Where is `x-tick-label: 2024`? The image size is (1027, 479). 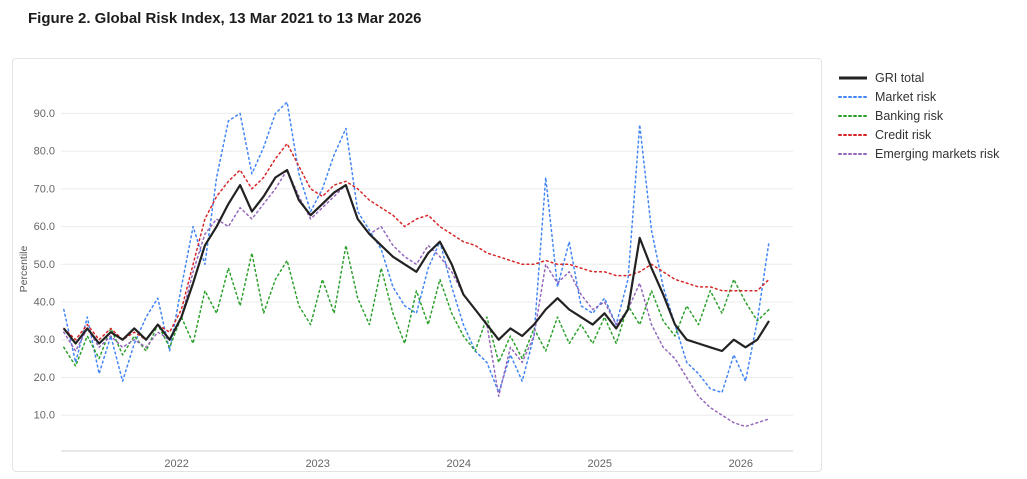
x-tick-label: 2024 is located at coordinates (458, 463).